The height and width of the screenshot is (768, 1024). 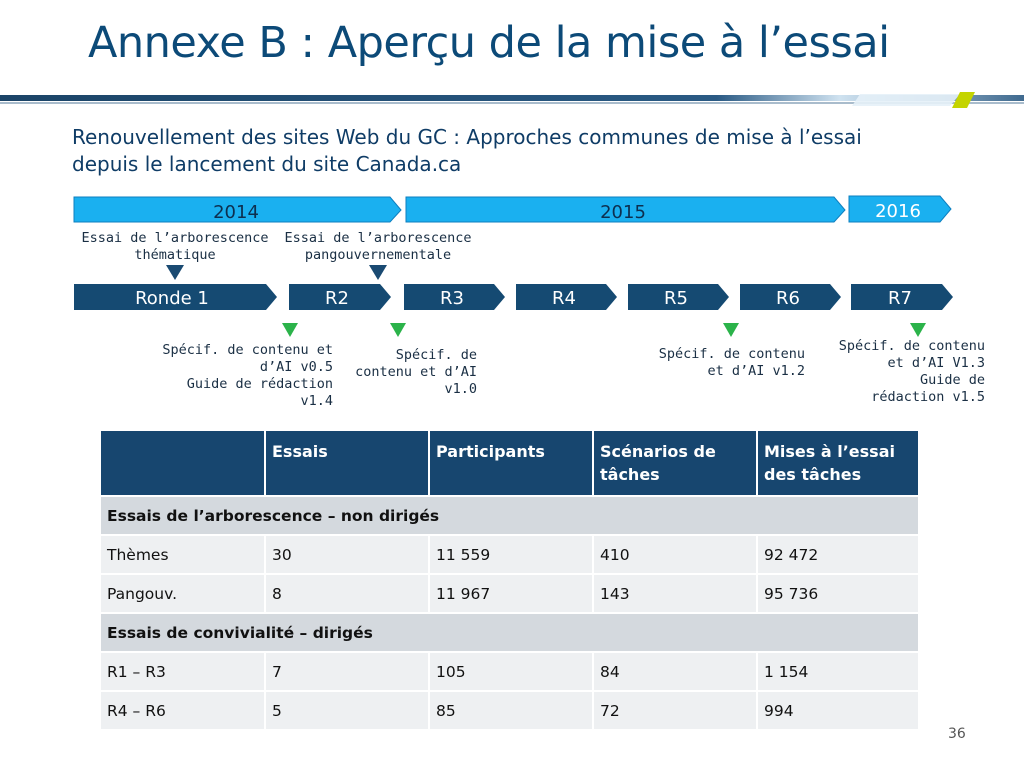 I want to click on year-bar-2016, so click(x=900, y=209).